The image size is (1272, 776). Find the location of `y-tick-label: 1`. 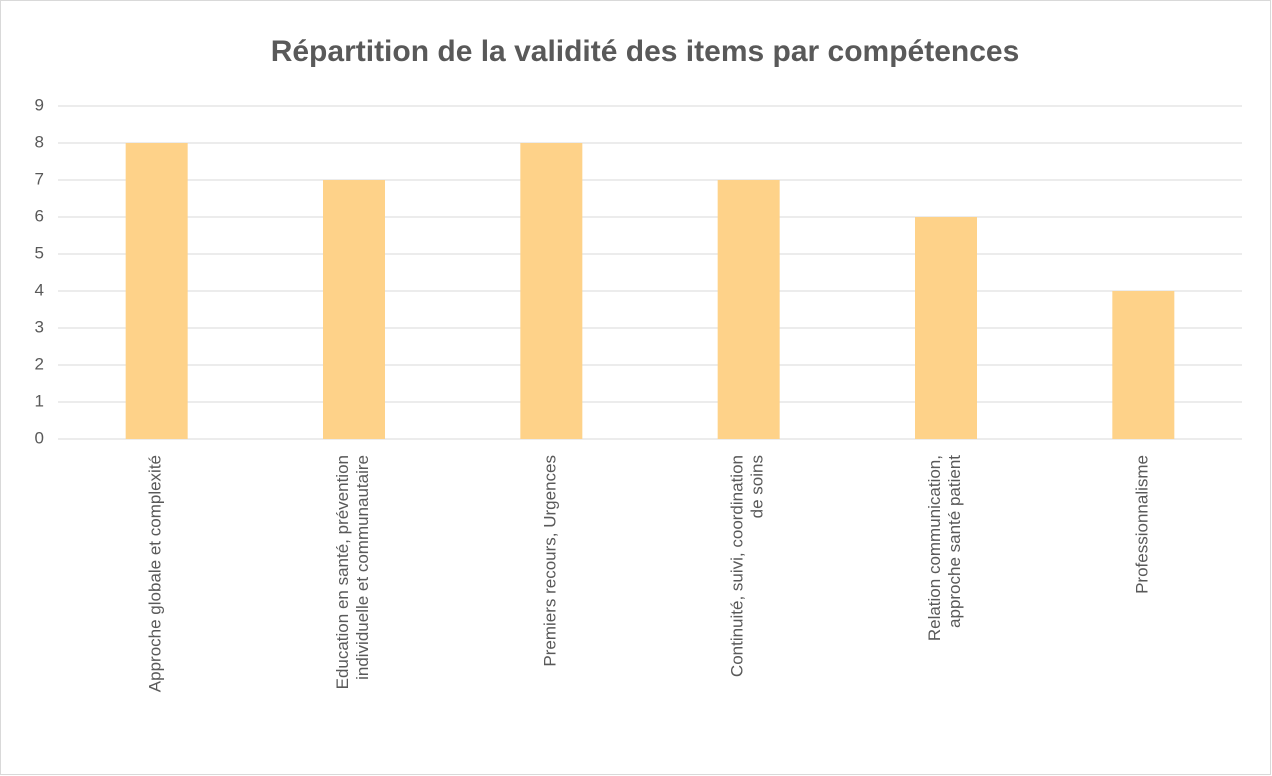

y-tick-label: 1 is located at coordinates (39, 400).